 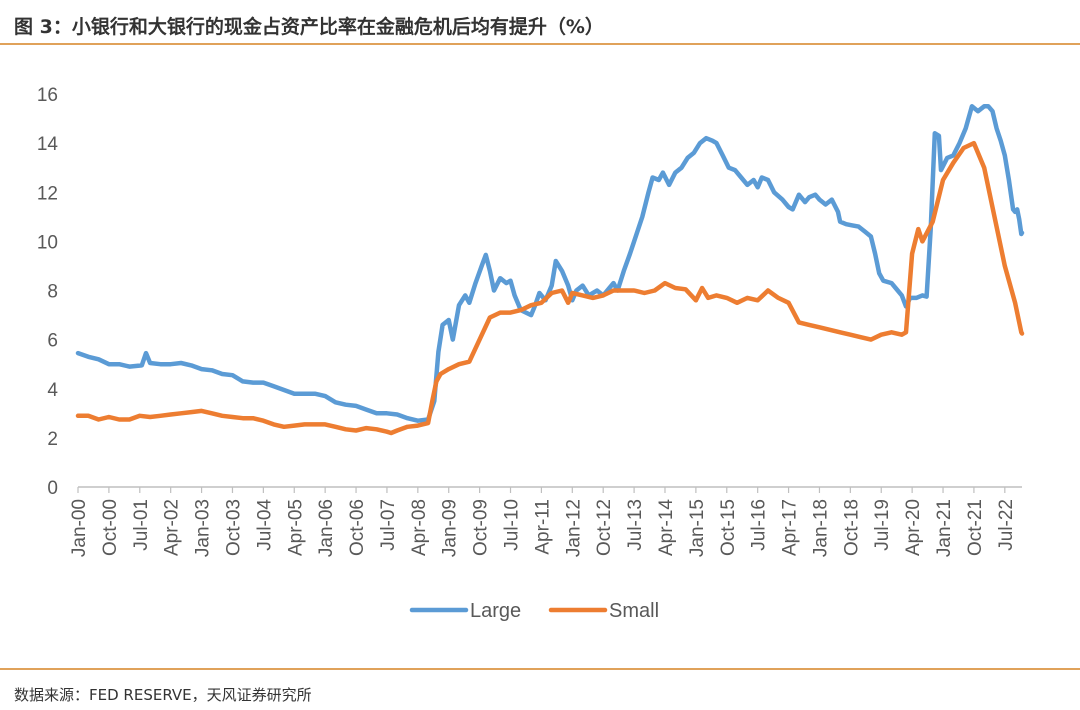 I want to click on y-tick-label: 10, so click(x=47, y=242).